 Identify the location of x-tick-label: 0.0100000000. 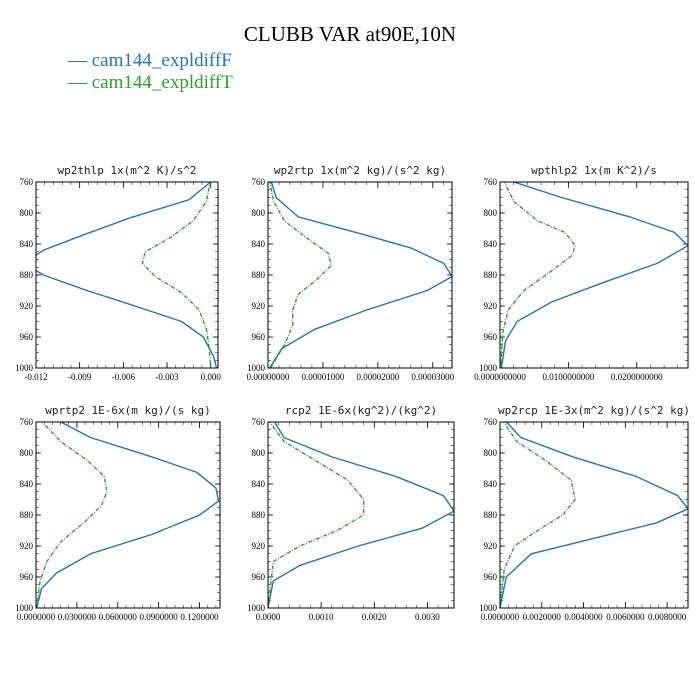
(568, 377).